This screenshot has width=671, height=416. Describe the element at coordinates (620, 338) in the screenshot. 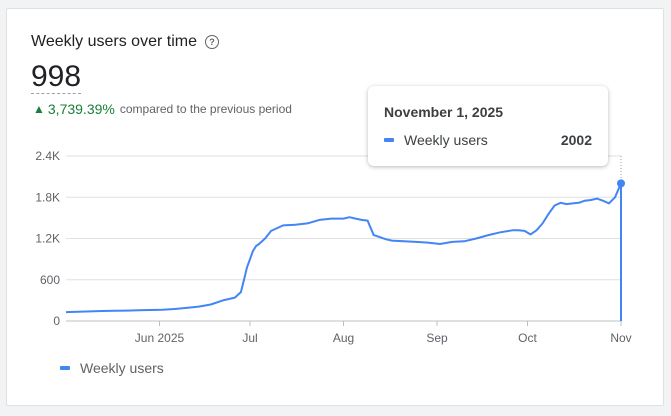

I see `x-tick-label: Nov` at that location.